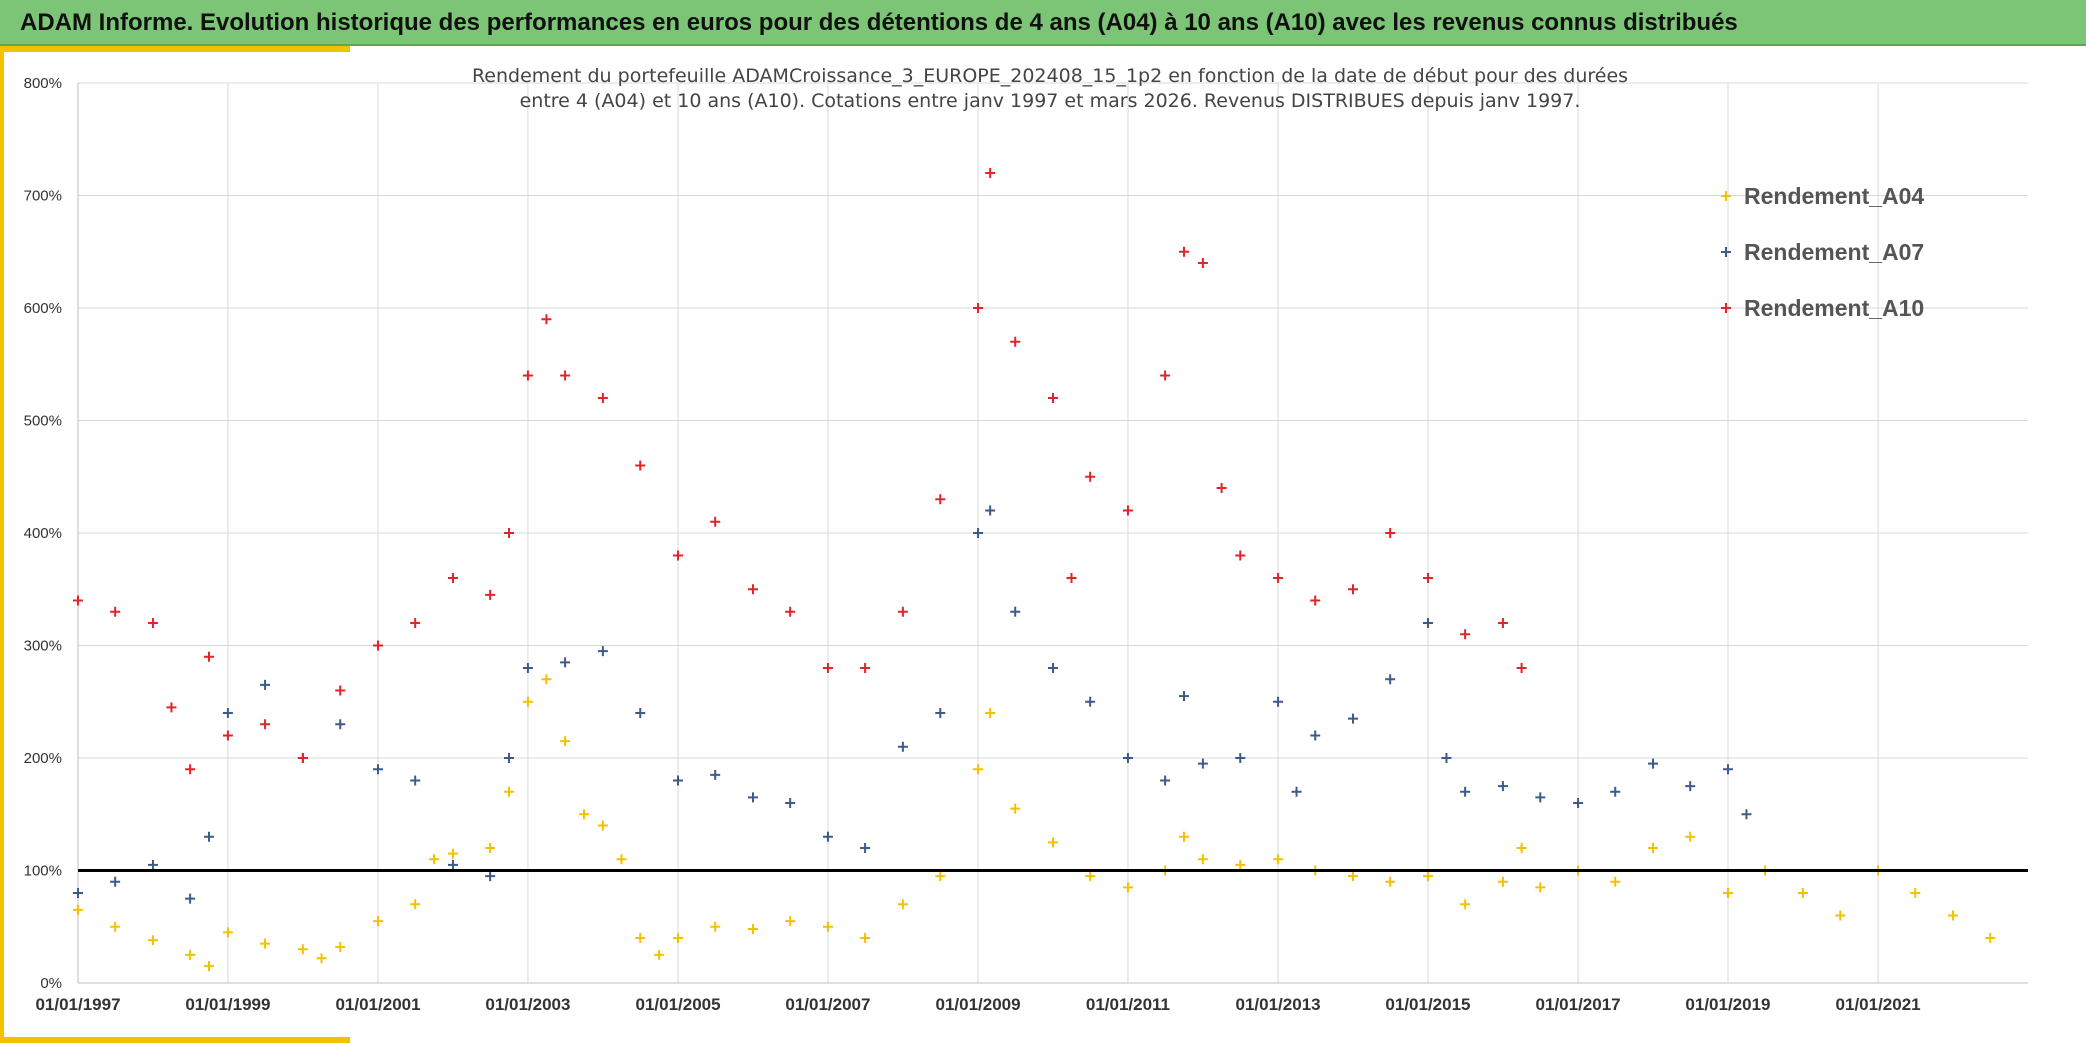 This screenshot has height=1043, width=2086. I want to click on y-tick-label: 800%, so click(43, 83).